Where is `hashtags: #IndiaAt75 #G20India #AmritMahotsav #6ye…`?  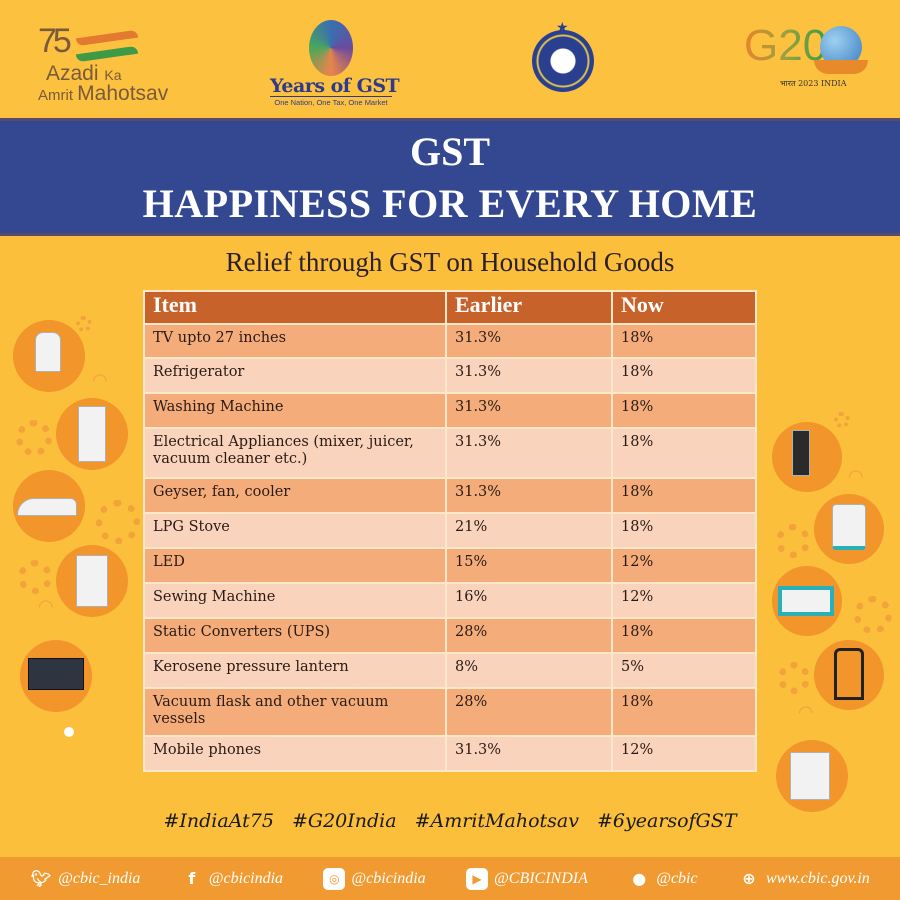 hashtags: #IndiaAt75 #G20India #AmritMahotsav #6ye… is located at coordinates (450, 821).